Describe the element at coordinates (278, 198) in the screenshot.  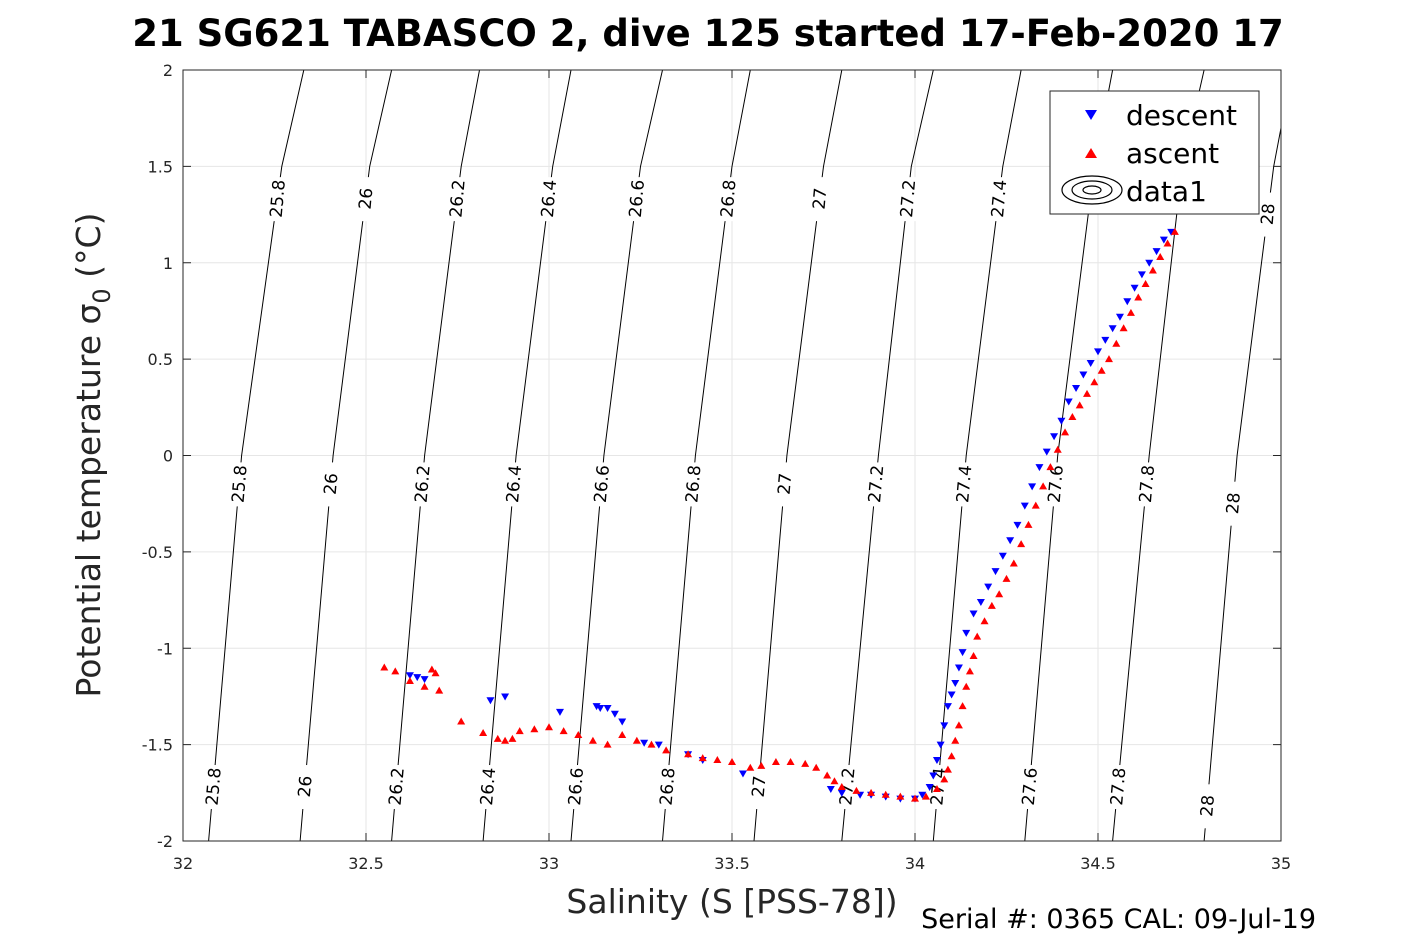
I see `contour-label-25.8: 25.8` at that location.